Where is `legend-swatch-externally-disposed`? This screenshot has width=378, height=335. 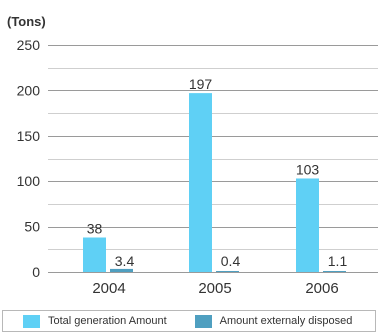
legend-swatch-externally-disposed is located at coordinates (203, 321).